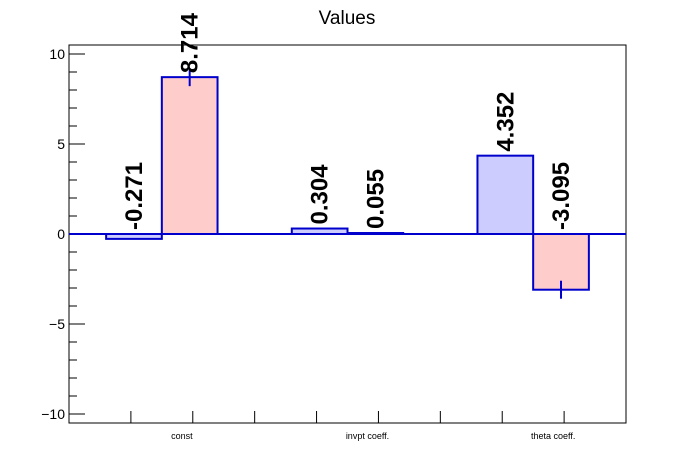 Image resolution: width=696 pixels, height=472 pixels. What do you see at coordinates (375, 199) in the screenshot?
I see `data-label: 0.055` at bounding box center [375, 199].